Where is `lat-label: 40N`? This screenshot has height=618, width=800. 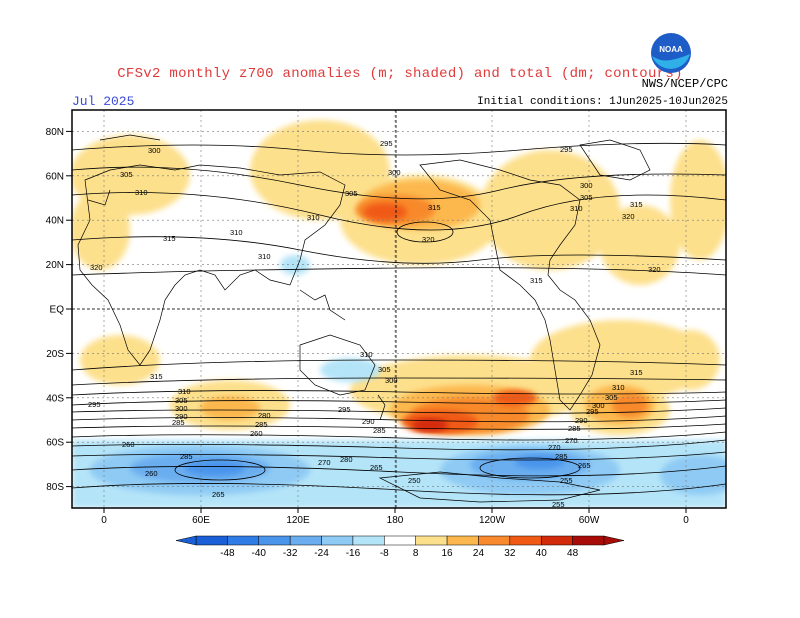 lat-label: 40N is located at coordinates (55, 221).